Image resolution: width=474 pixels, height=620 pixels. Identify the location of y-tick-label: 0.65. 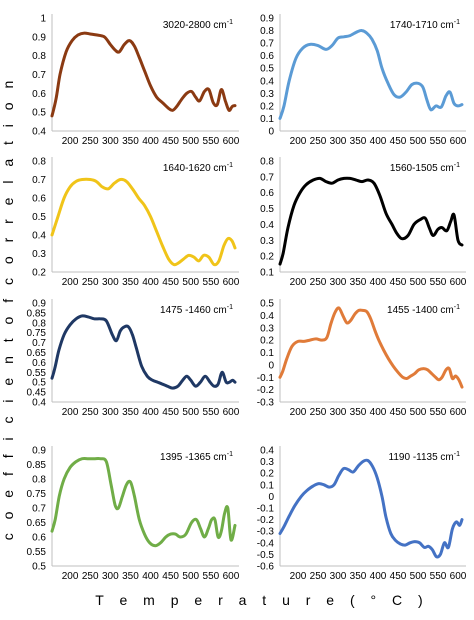
(37, 523).